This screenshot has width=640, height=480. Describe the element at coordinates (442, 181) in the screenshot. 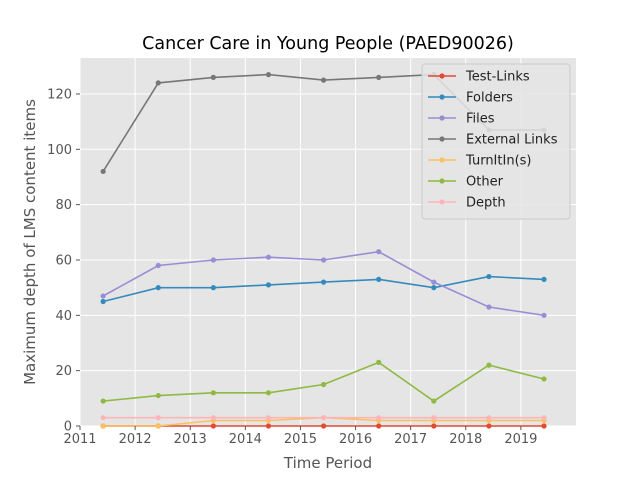

I see `legend-swatch-marker-other` at that location.